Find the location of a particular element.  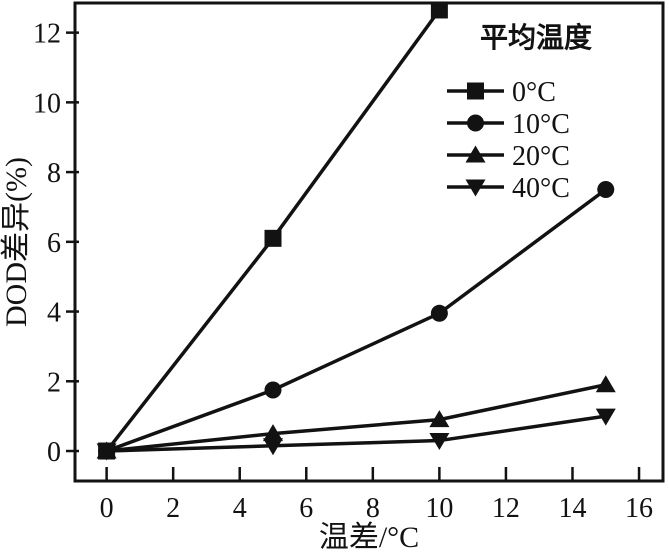

y-axis-tick-label: 8 is located at coordinates (54, 173).